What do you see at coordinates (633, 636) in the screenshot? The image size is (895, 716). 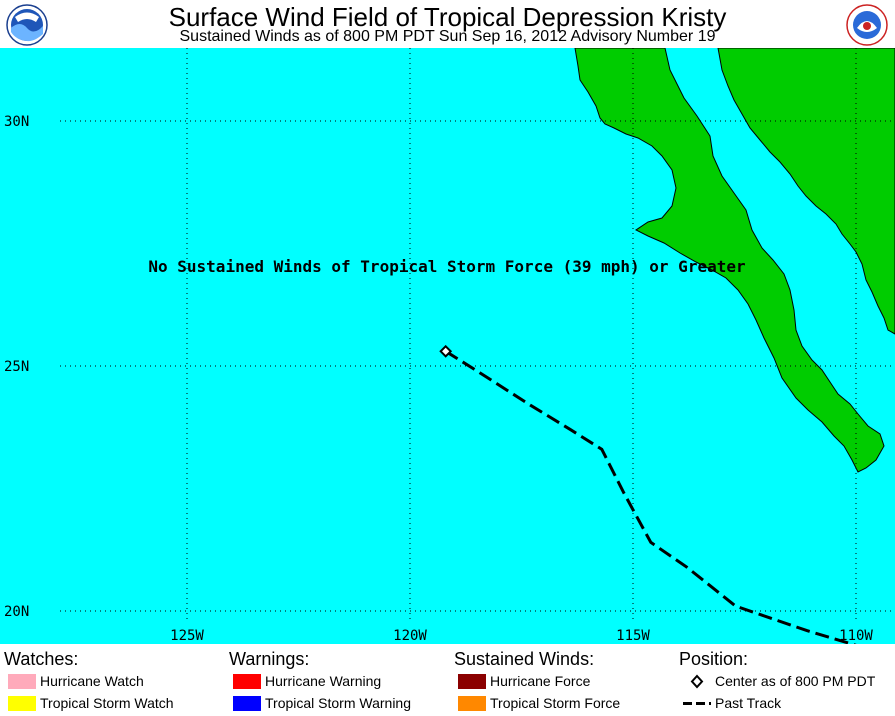 I see `lon-label: 115W` at bounding box center [633, 636].